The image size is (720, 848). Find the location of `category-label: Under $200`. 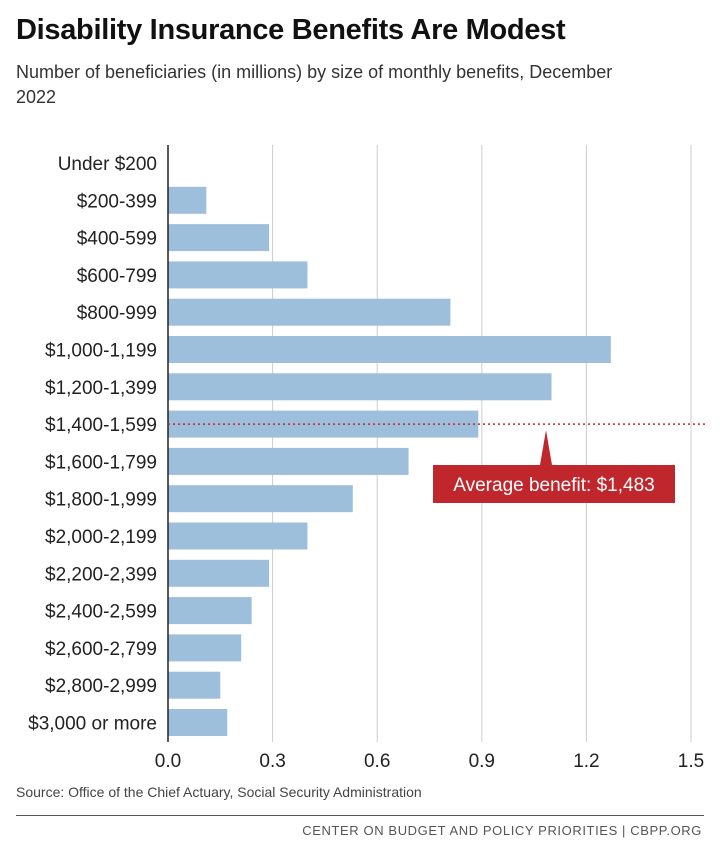

category-label: Under $200 is located at coordinates (107, 164).